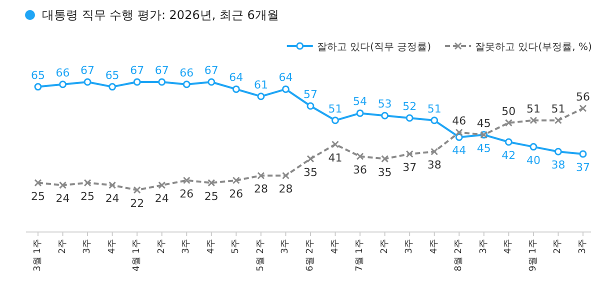 The height and width of the screenshot is (300, 600). Describe the element at coordinates (509, 155) in the screenshot. I see `data-label: 42` at that location.